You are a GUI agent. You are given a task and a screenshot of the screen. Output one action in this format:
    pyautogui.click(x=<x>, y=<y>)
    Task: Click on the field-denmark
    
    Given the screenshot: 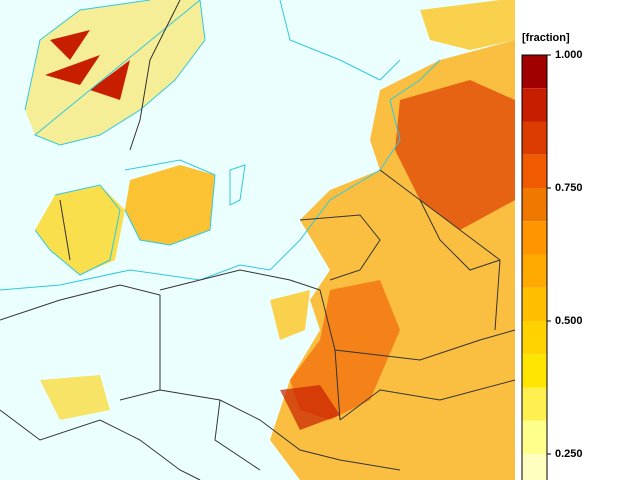 What is the action you would take?
    pyautogui.click(x=80, y=230)
    